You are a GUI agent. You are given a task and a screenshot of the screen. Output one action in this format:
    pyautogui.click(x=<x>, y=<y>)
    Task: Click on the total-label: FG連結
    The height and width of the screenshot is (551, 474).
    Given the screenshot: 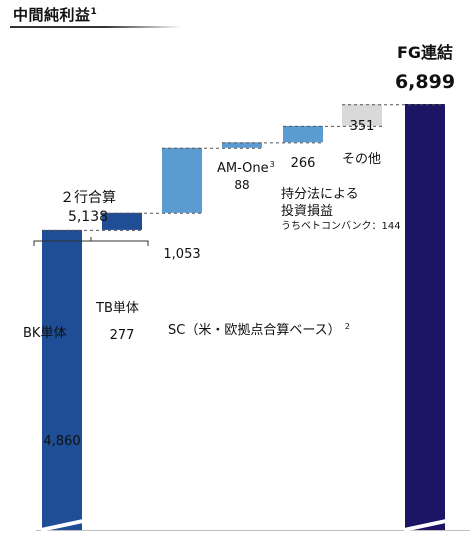 What is the action you would take?
    pyautogui.click(x=425, y=52)
    